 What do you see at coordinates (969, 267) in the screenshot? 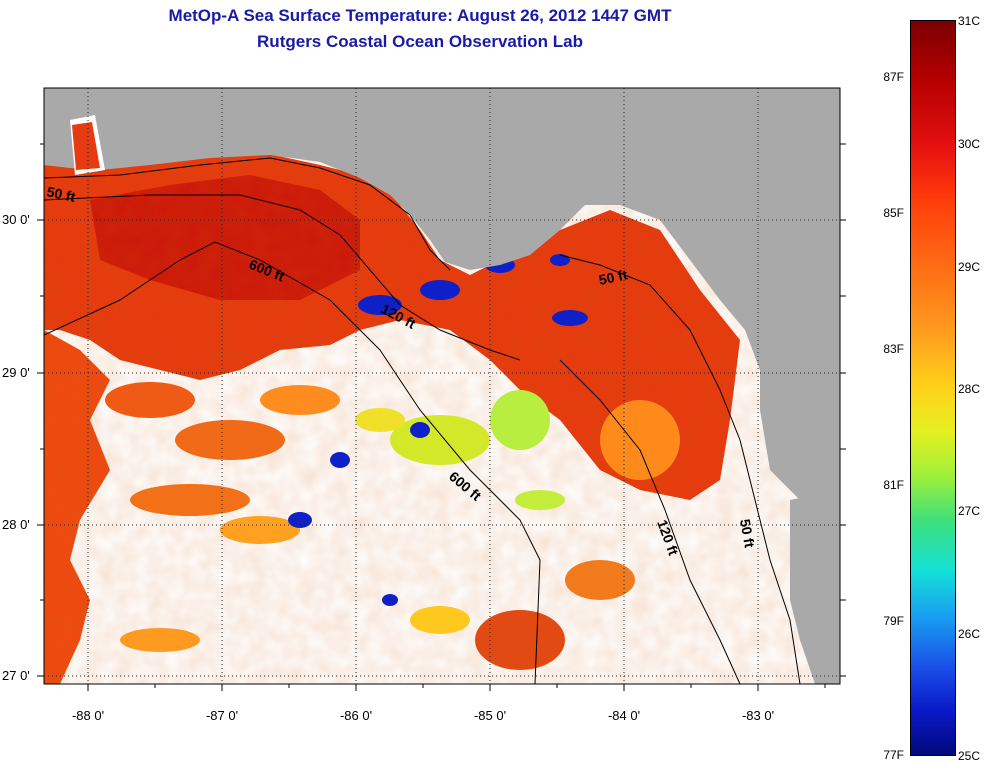
I see `colorbar-label-29c: 29C` at bounding box center [969, 267].